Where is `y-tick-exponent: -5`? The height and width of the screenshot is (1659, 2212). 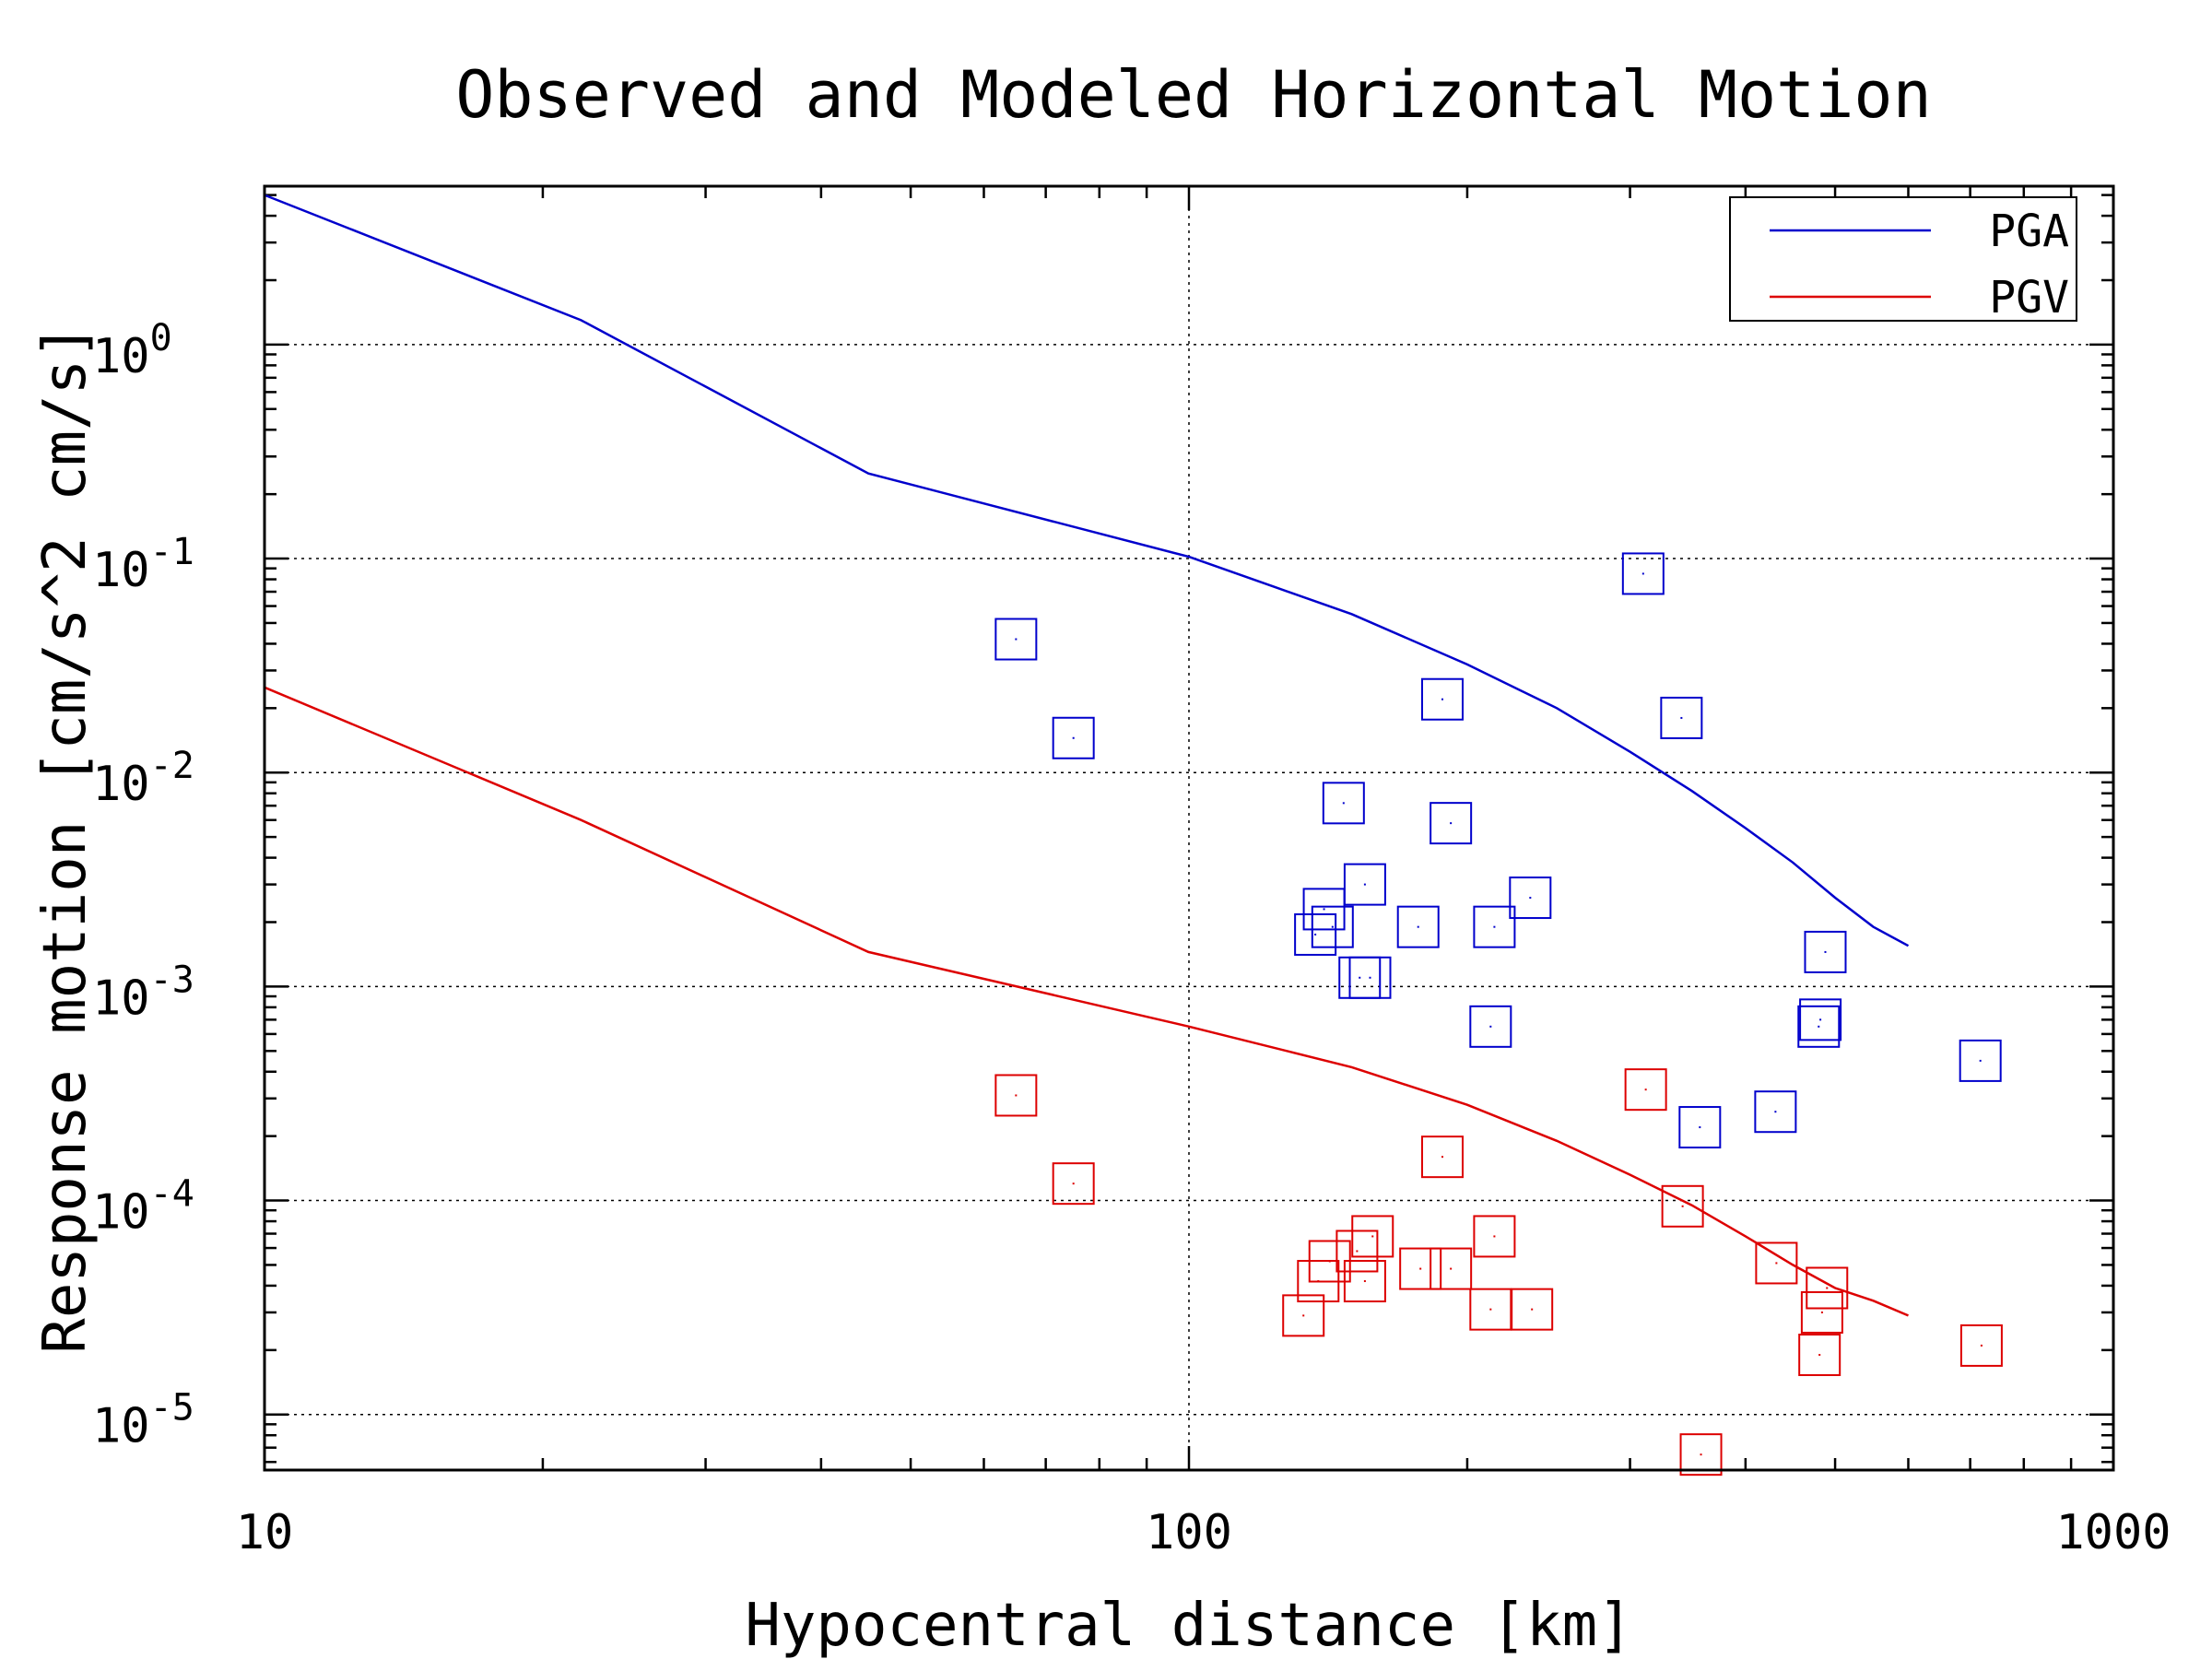
y-tick-exponent: -5 is located at coordinates (172, 1408).